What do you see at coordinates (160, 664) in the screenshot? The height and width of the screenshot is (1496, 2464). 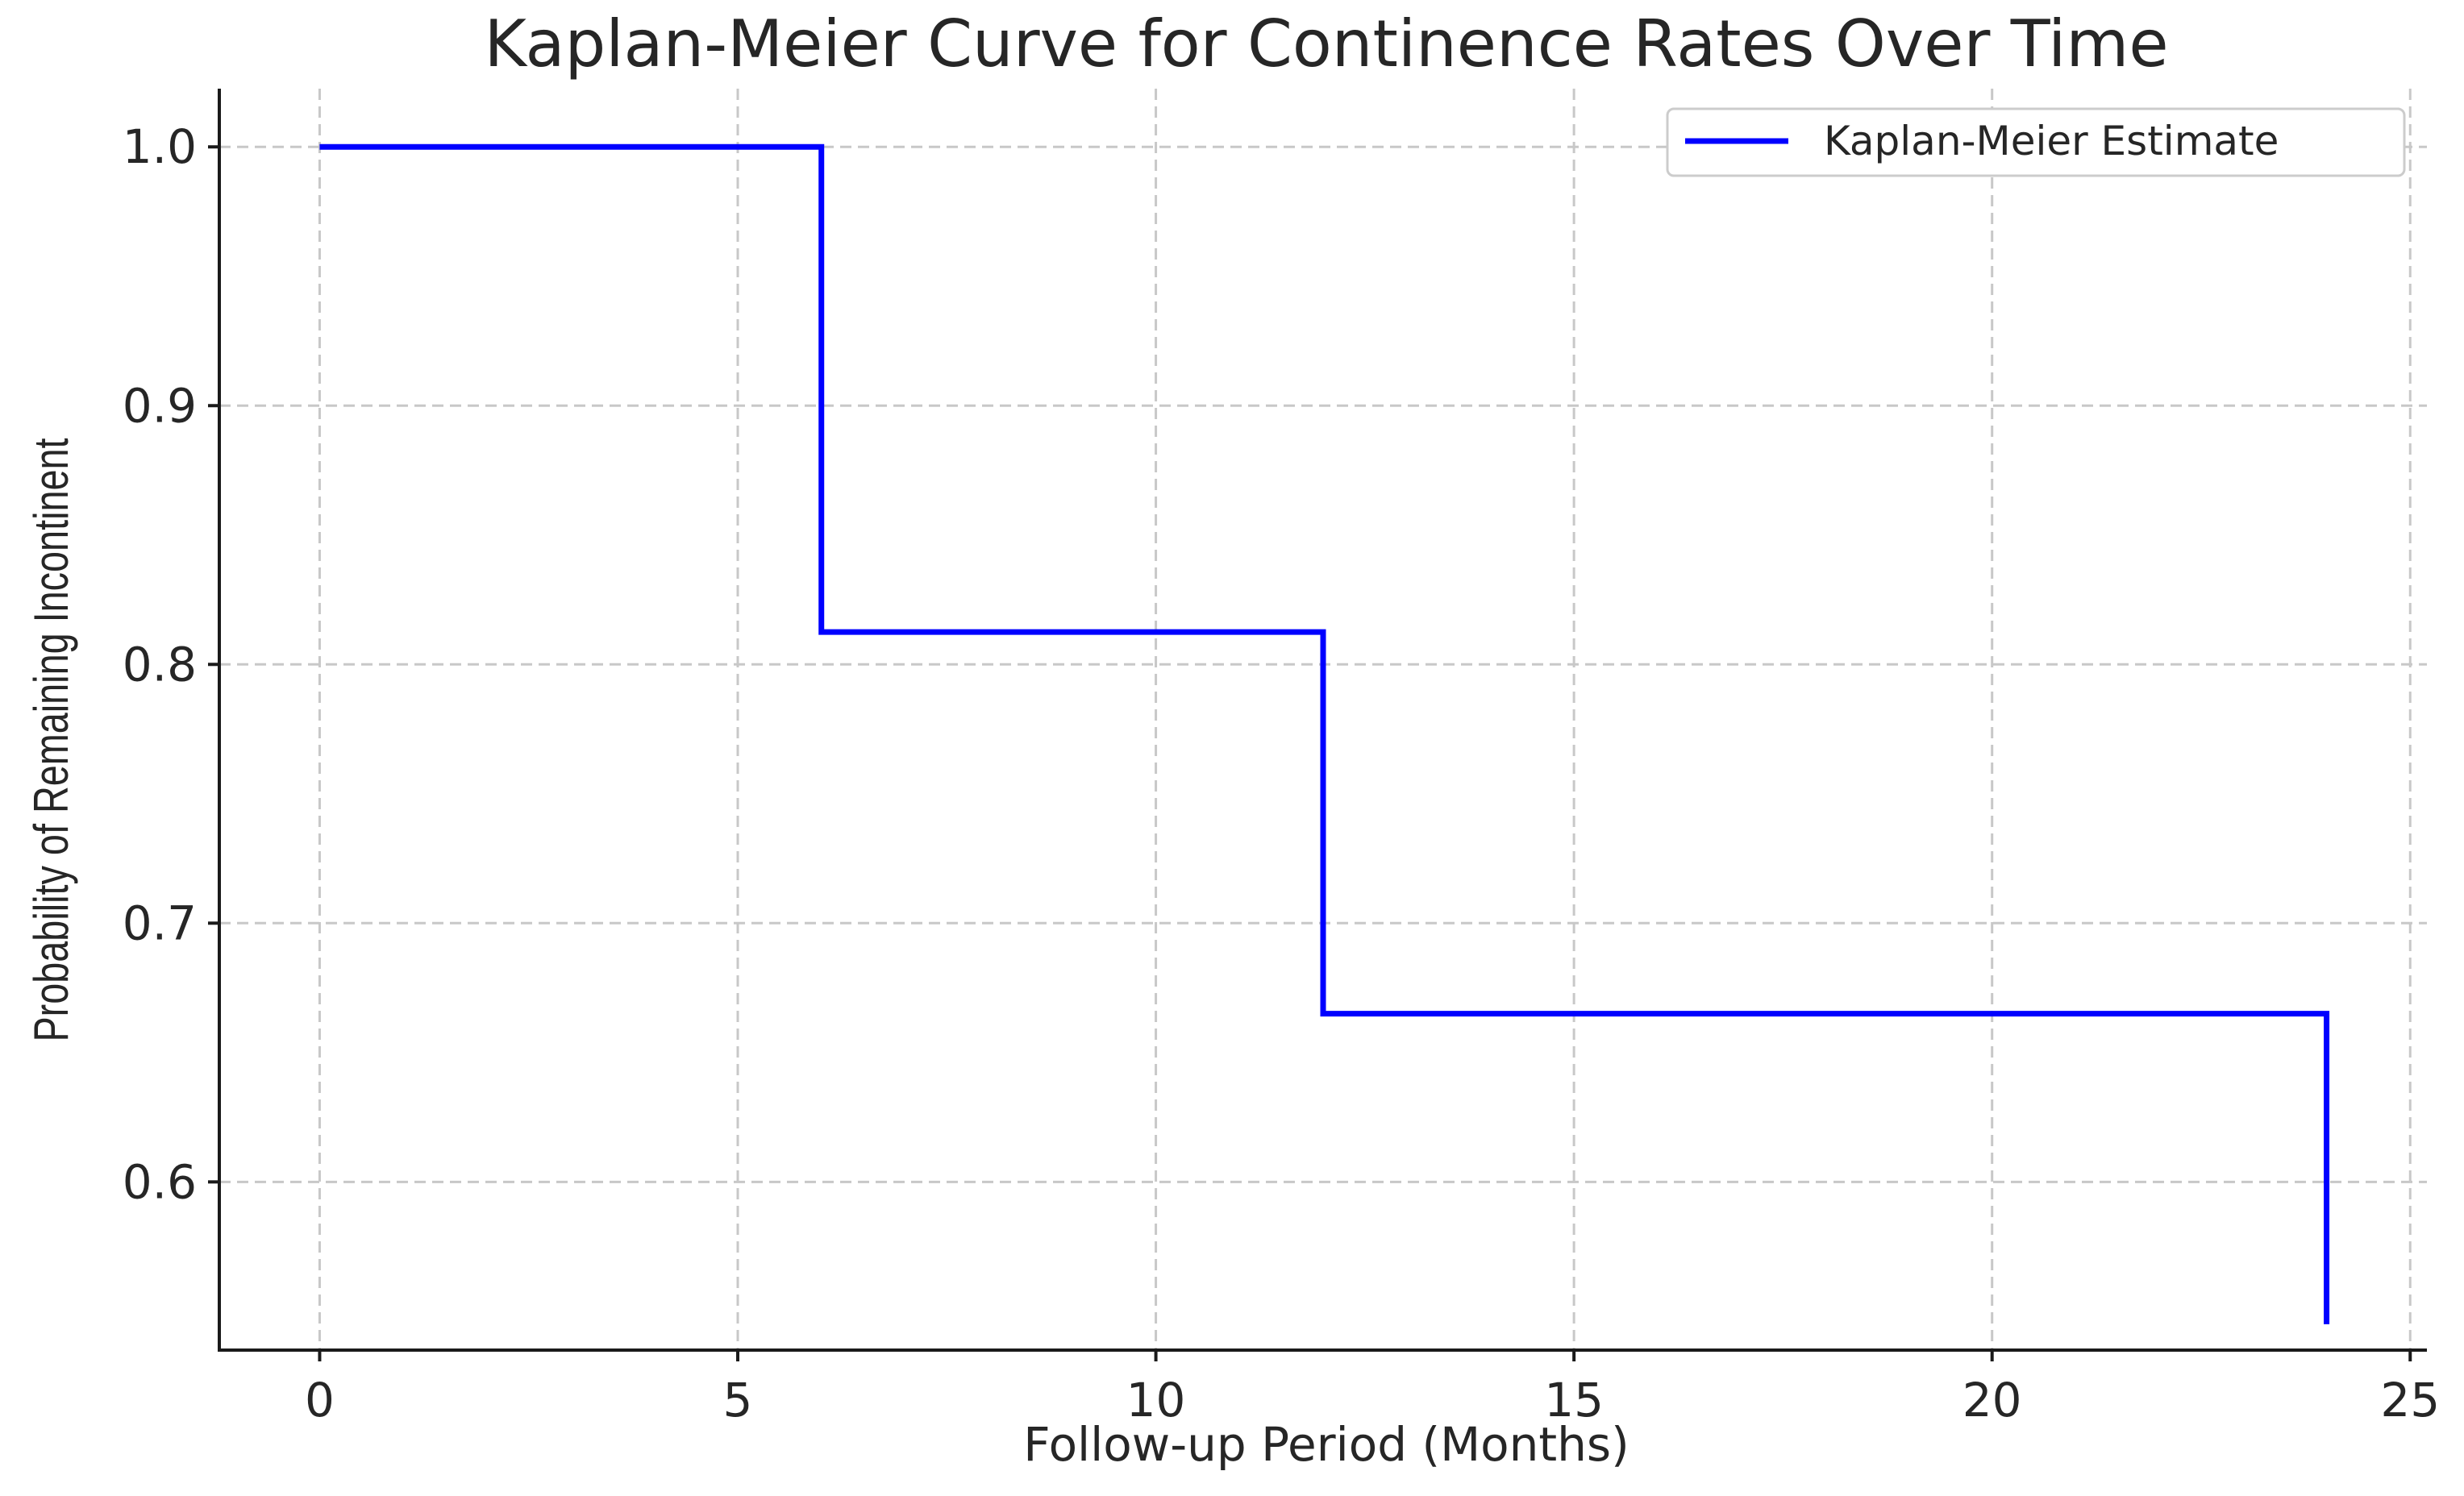 I see `y-tick-label-2: 0.8` at bounding box center [160, 664].